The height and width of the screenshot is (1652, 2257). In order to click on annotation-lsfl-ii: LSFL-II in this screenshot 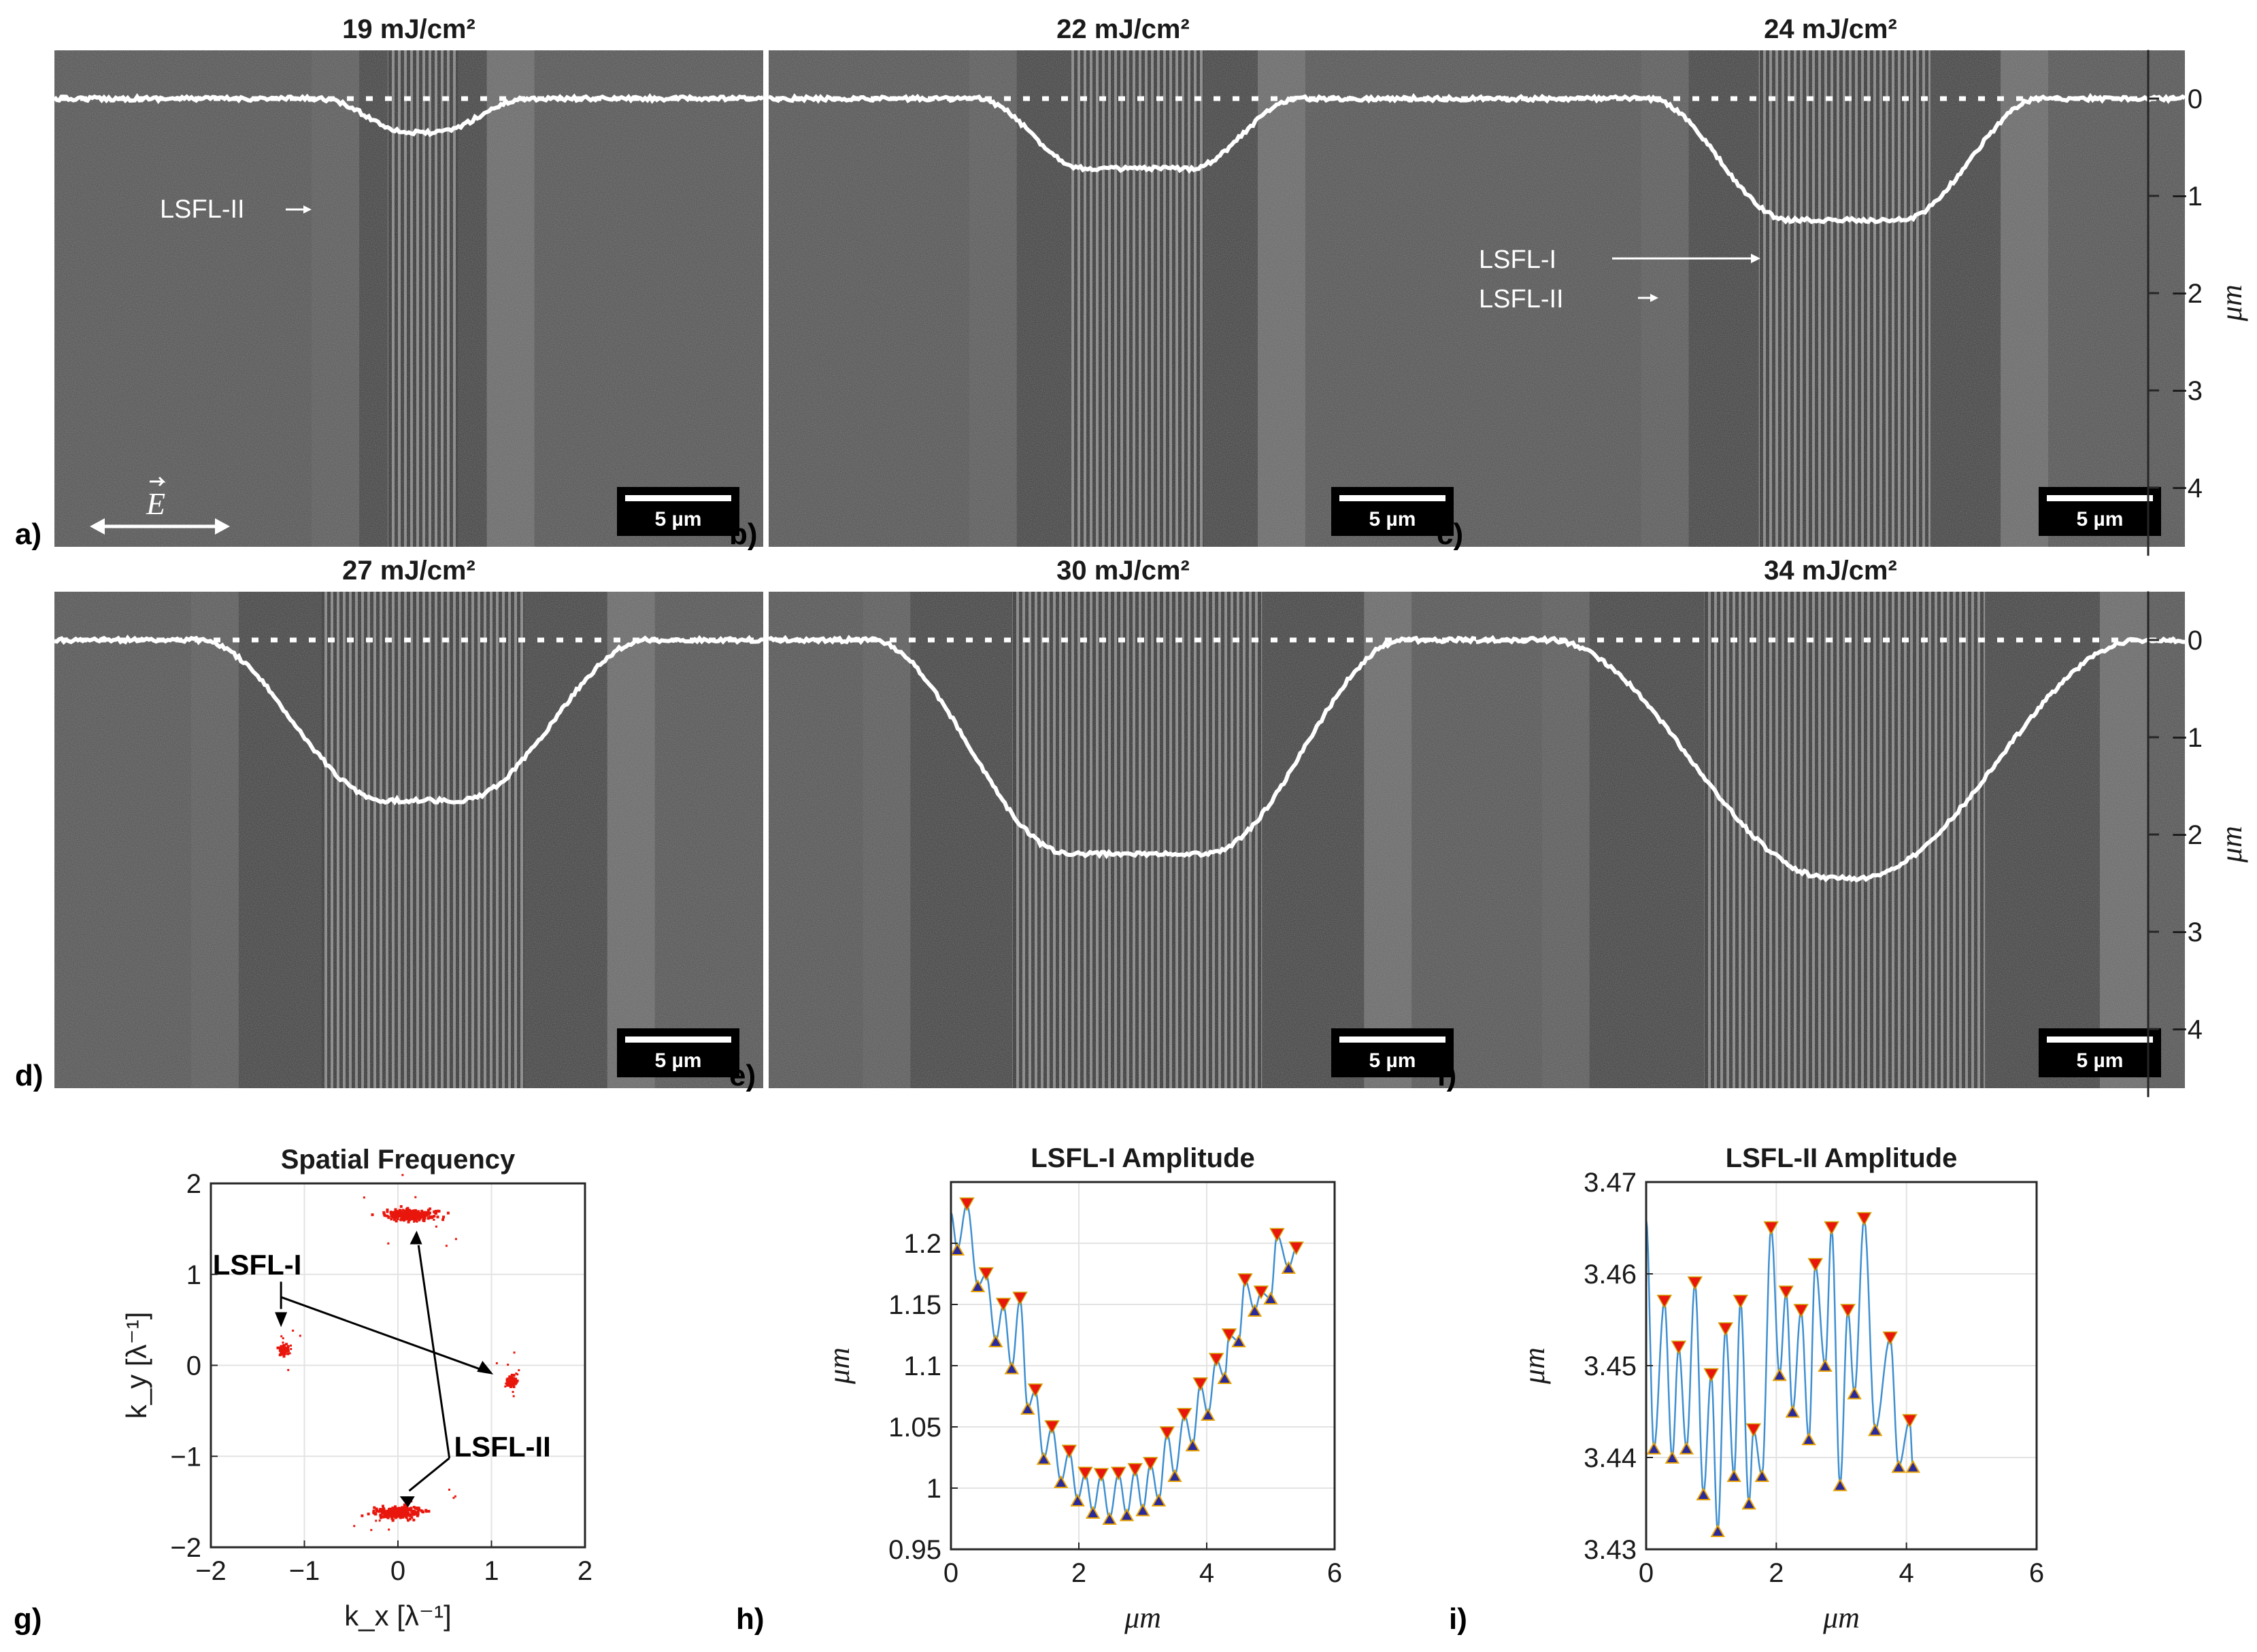, I will do `click(203, 210)`.